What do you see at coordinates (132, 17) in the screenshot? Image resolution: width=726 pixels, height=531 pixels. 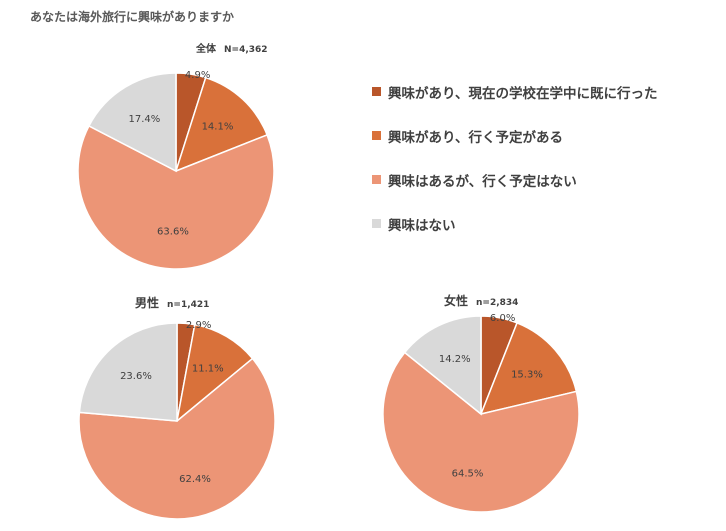 I see `chart-title: あなたは海外旅行に興味がありますか` at bounding box center [132, 17].